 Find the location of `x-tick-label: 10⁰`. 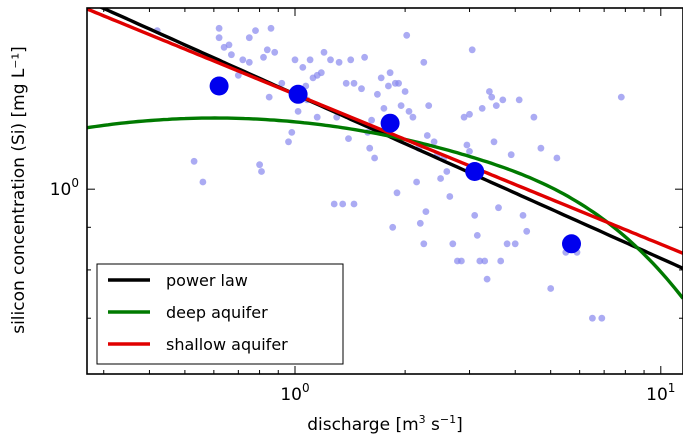

x-tick-label: 10⁰ is located at coordinates (294, 393).